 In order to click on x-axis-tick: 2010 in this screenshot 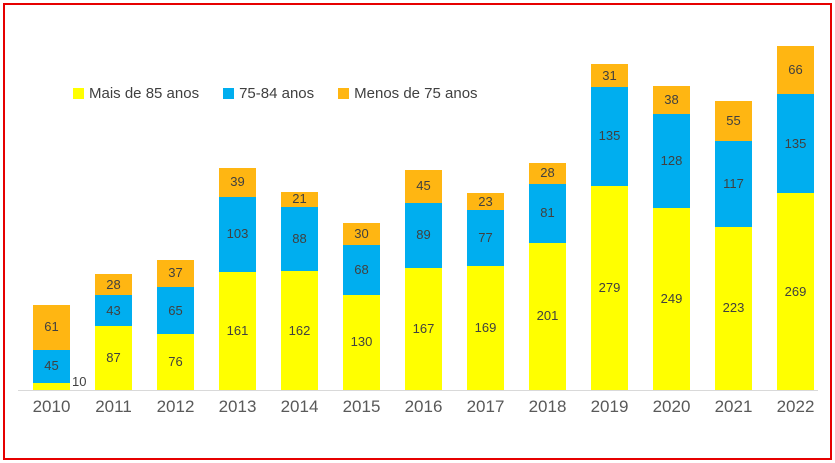, I will do `click(51, 406)`.